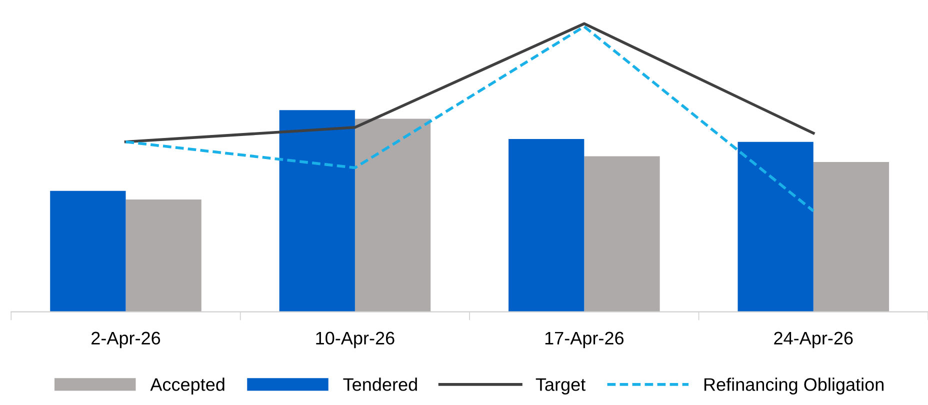 The width and height of the screenshot is (928, 405). Describe the element at coordinates (355, 340) in the screenshot. I see `x-tick-label: 10-Apr-26` at that location.